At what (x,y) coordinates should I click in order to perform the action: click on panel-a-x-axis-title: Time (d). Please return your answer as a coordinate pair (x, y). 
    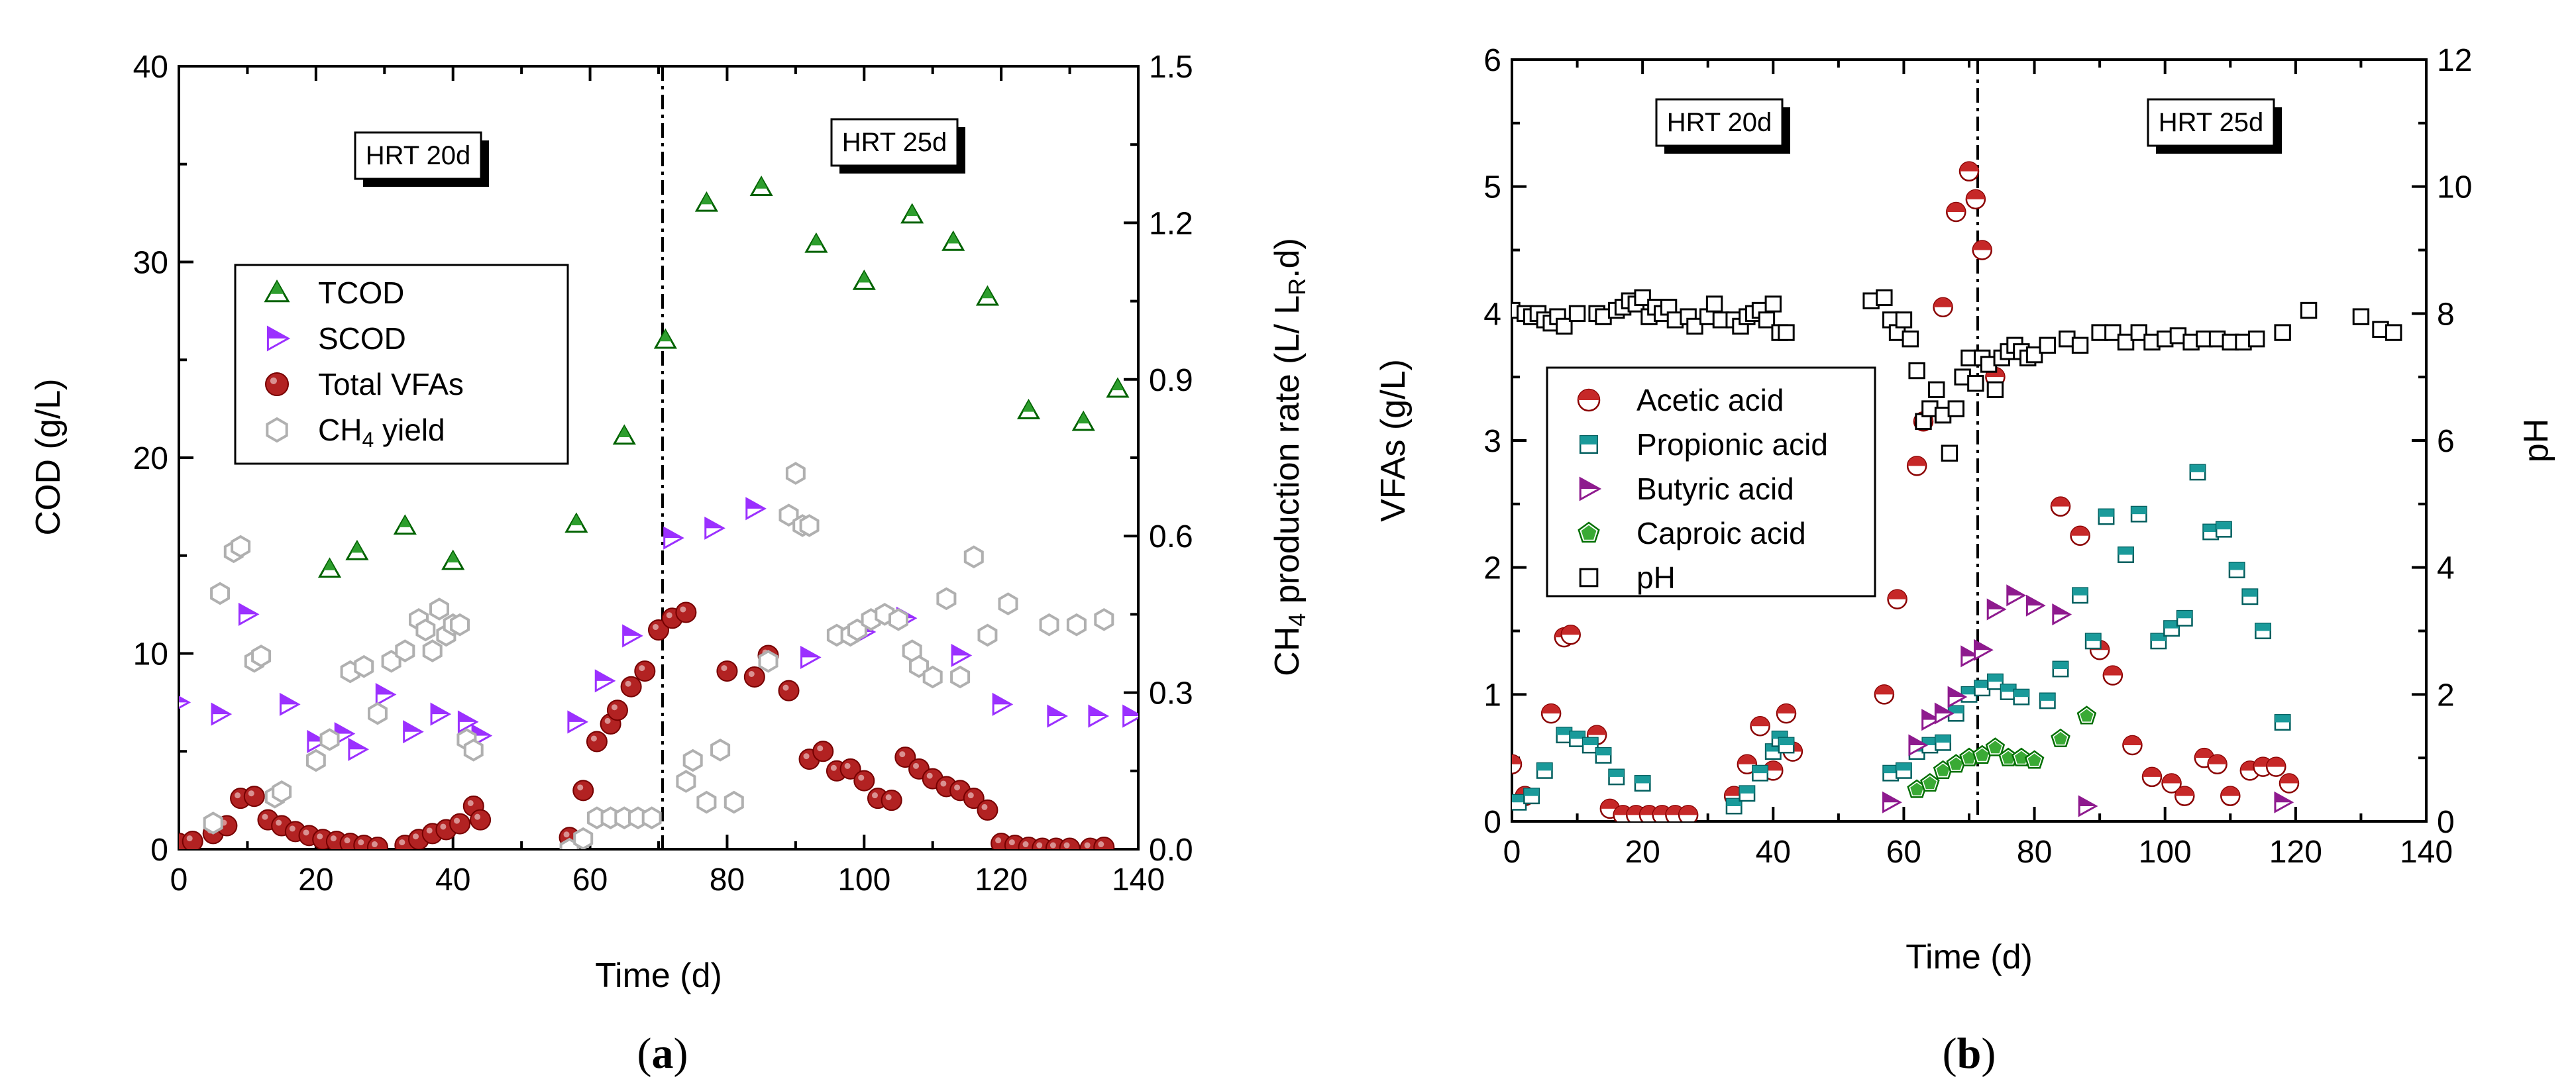
    Looking at the image, I should click on (658, 976).